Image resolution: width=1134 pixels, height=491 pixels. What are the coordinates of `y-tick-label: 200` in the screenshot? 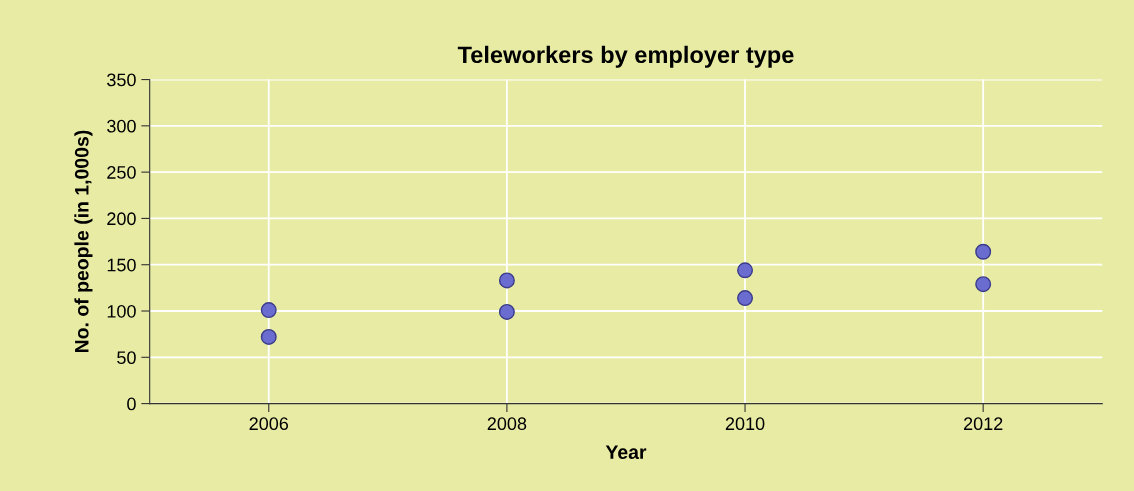 It's located at (121, 219).